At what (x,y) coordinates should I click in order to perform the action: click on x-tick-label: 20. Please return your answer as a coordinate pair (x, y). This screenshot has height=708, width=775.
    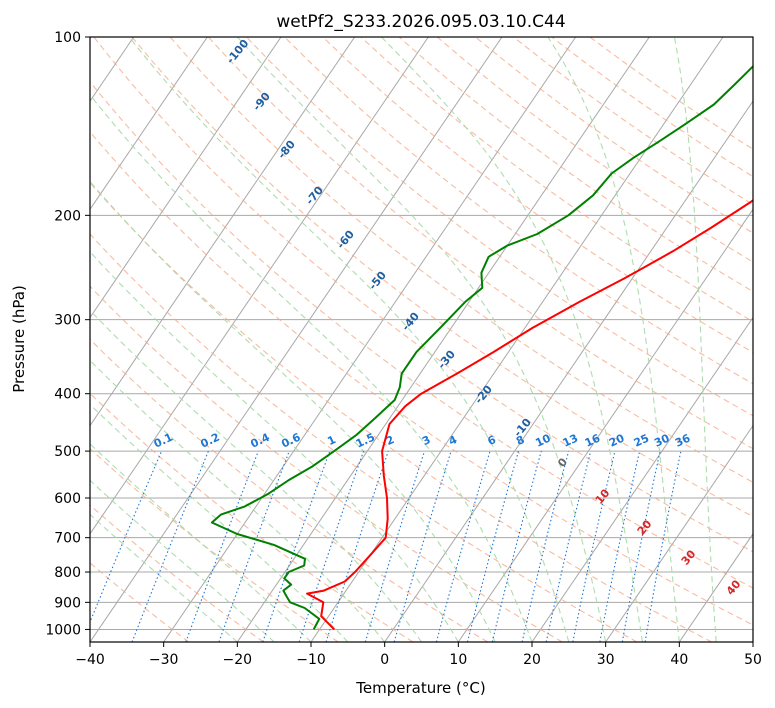
    Looking at the image, I should click on (532, 660).